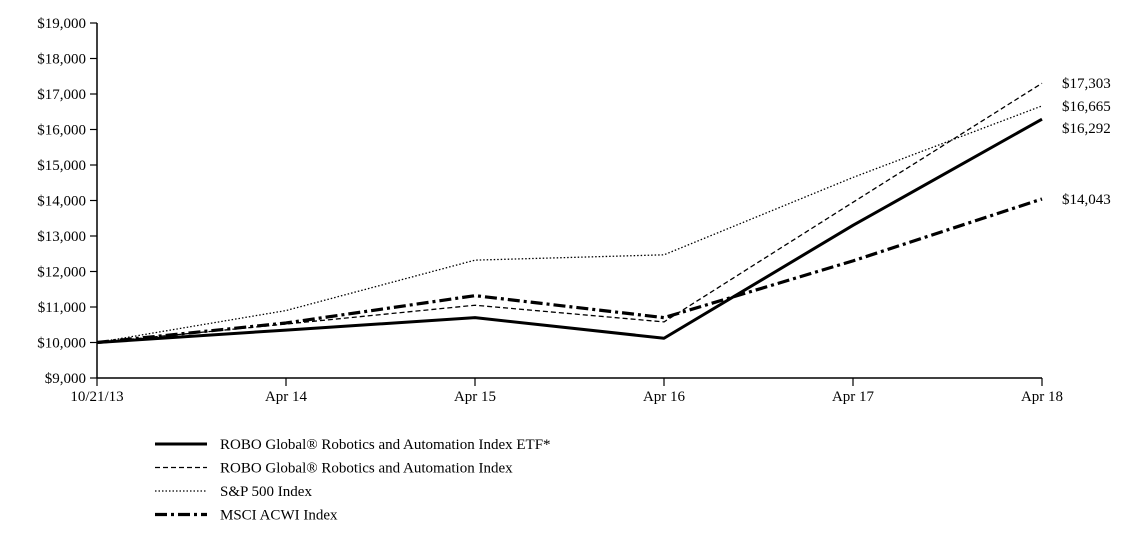  I want to click on y-tick-label: $19,000, so click(61, 24).